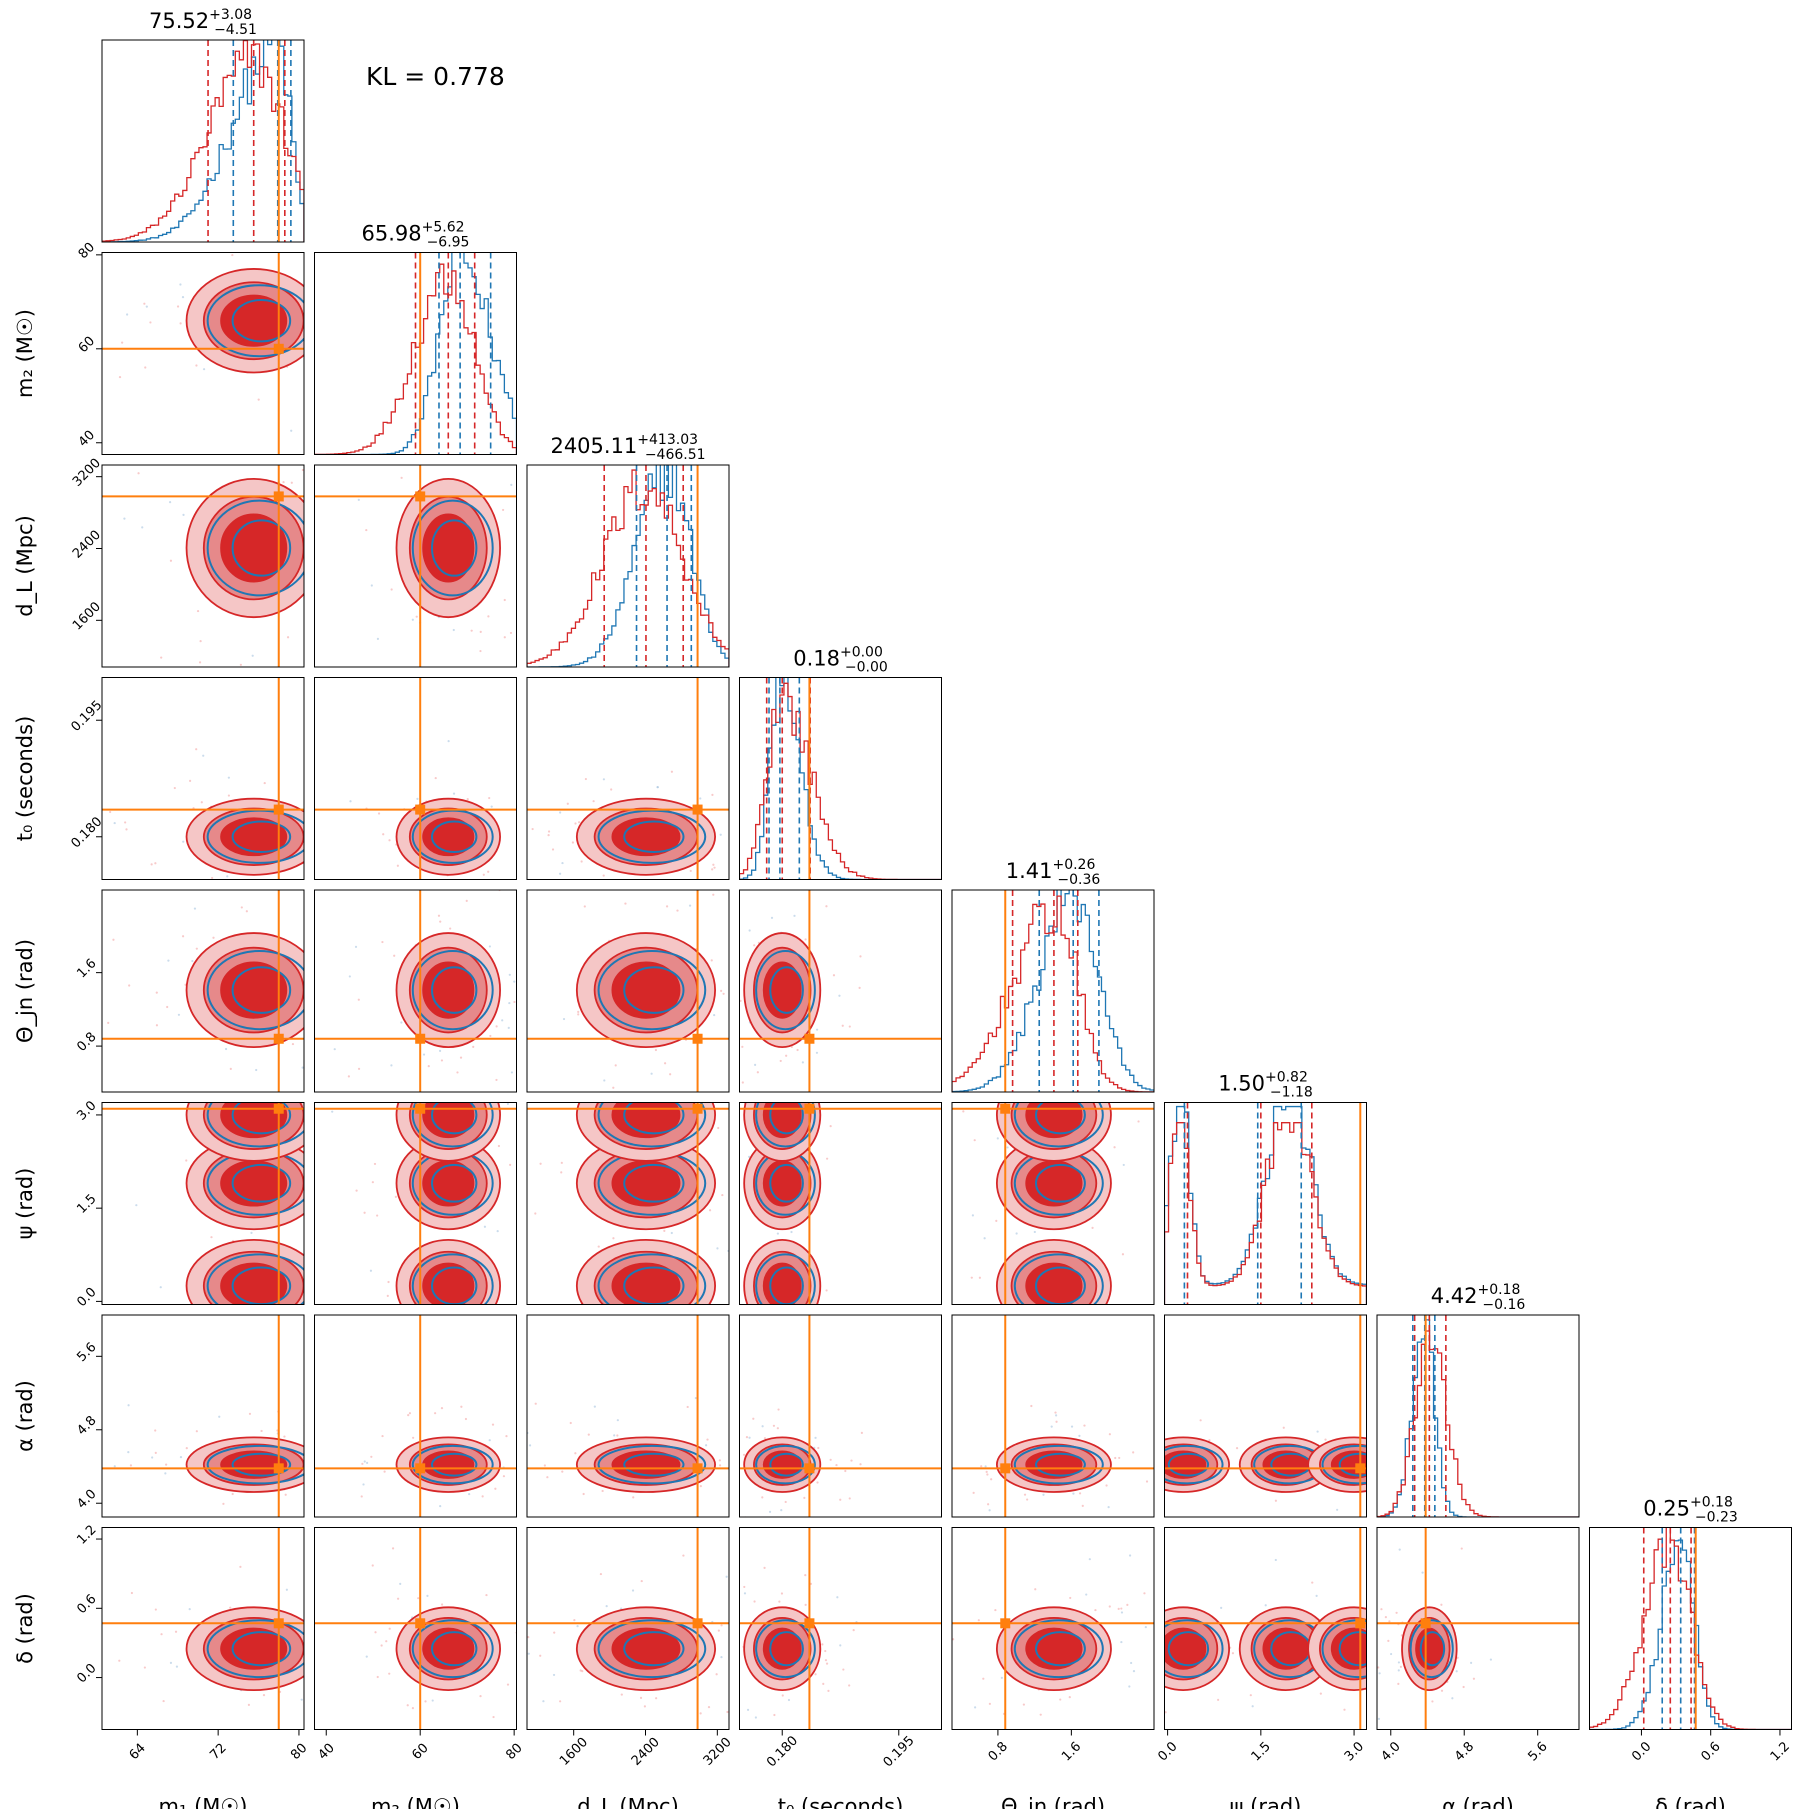 The image size is (1809, 1809). I want to click on diag-panel-theta: 1.41+0.26 −0.36, so click(1053, 975).